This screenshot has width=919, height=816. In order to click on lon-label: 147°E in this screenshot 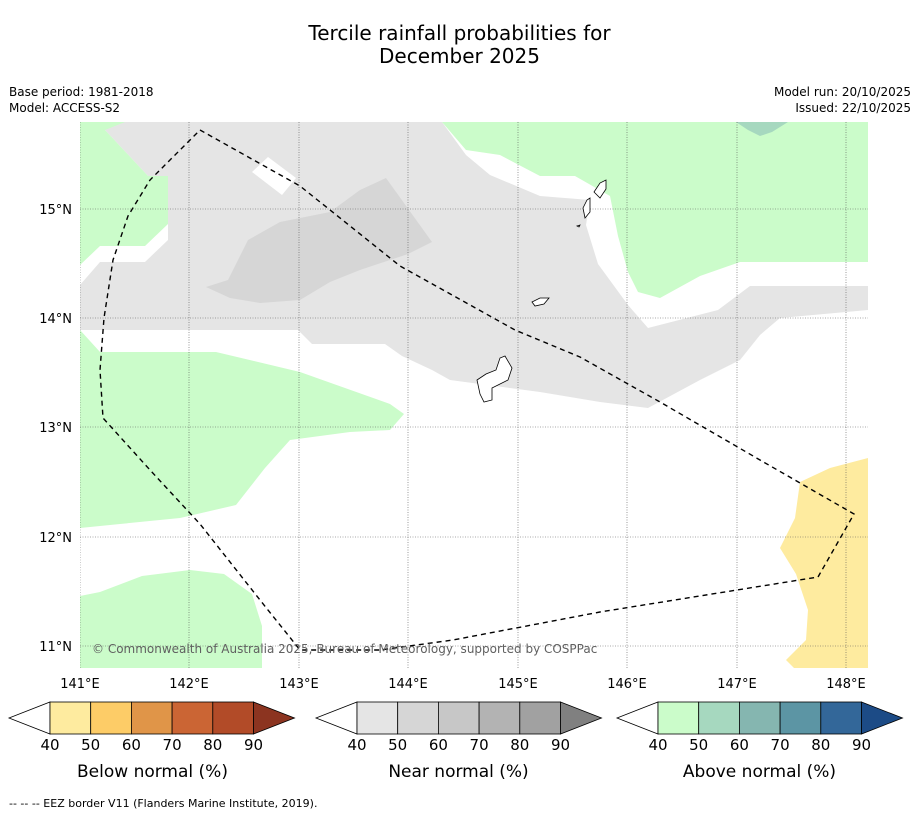, I will do `click(737, 684)`.